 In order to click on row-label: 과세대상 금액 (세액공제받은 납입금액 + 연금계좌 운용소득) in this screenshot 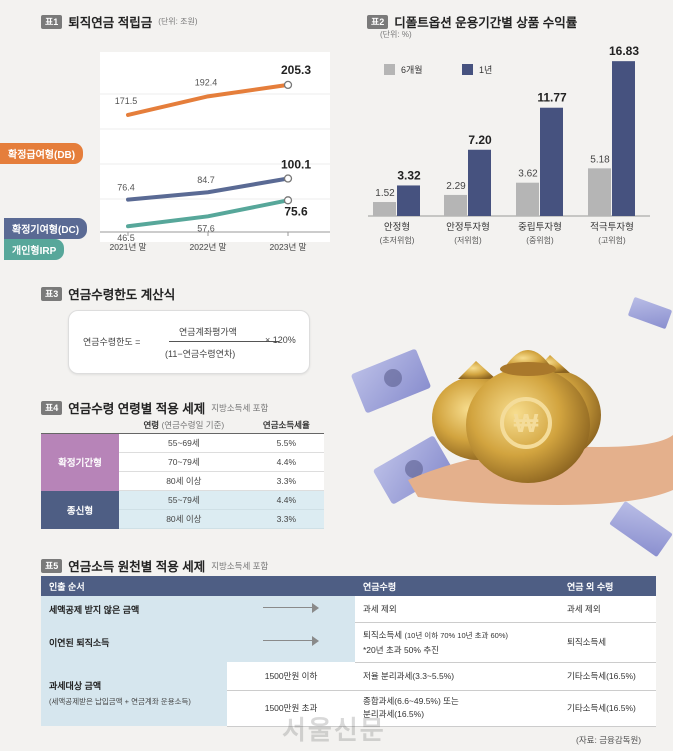, I will do `click(134, 694)`.